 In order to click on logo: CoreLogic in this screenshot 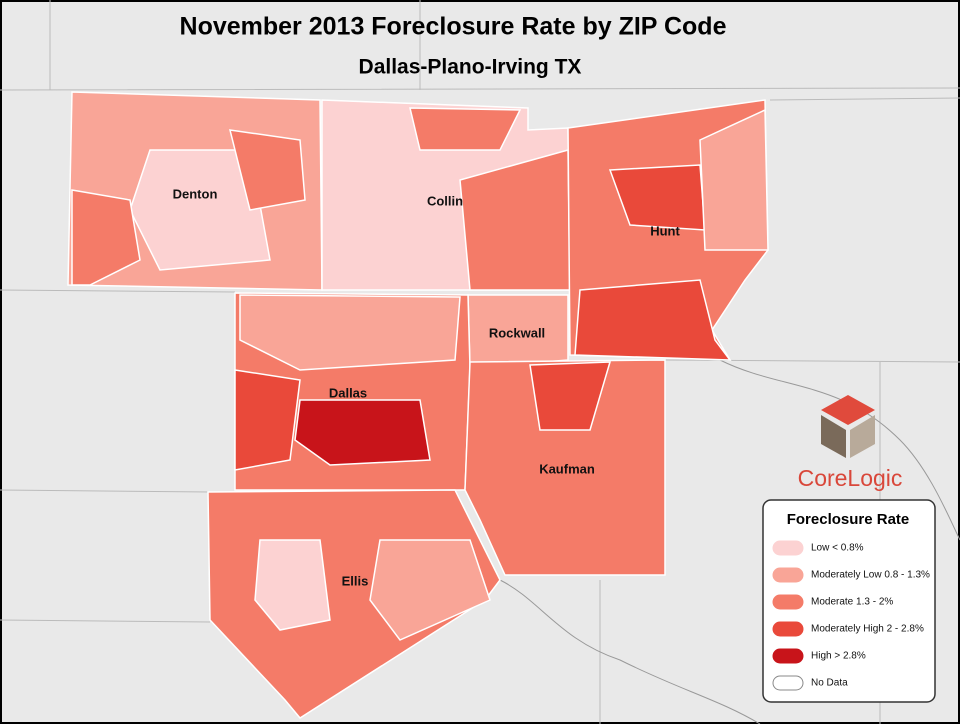, I will do `click(850, 443)`.